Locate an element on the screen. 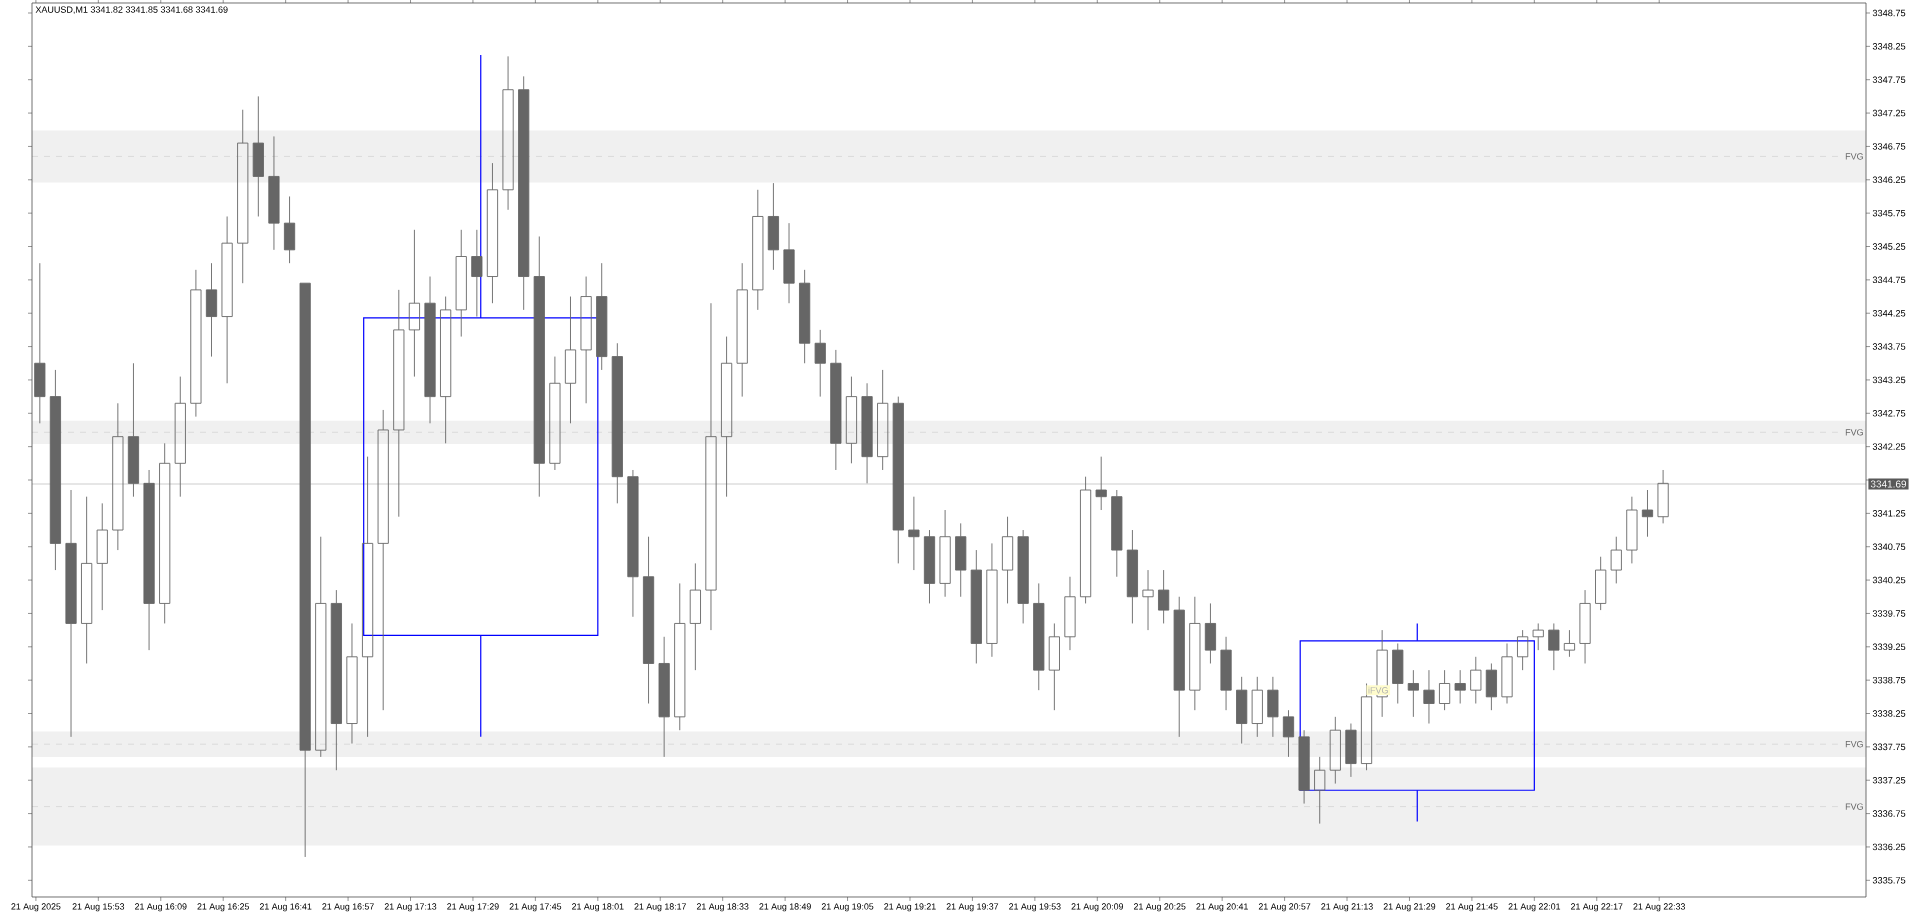 The width and height of the screenshot is (1919, 920). x-tick-label: 21 Aug 17:13 is located at coordinates (410, 907).